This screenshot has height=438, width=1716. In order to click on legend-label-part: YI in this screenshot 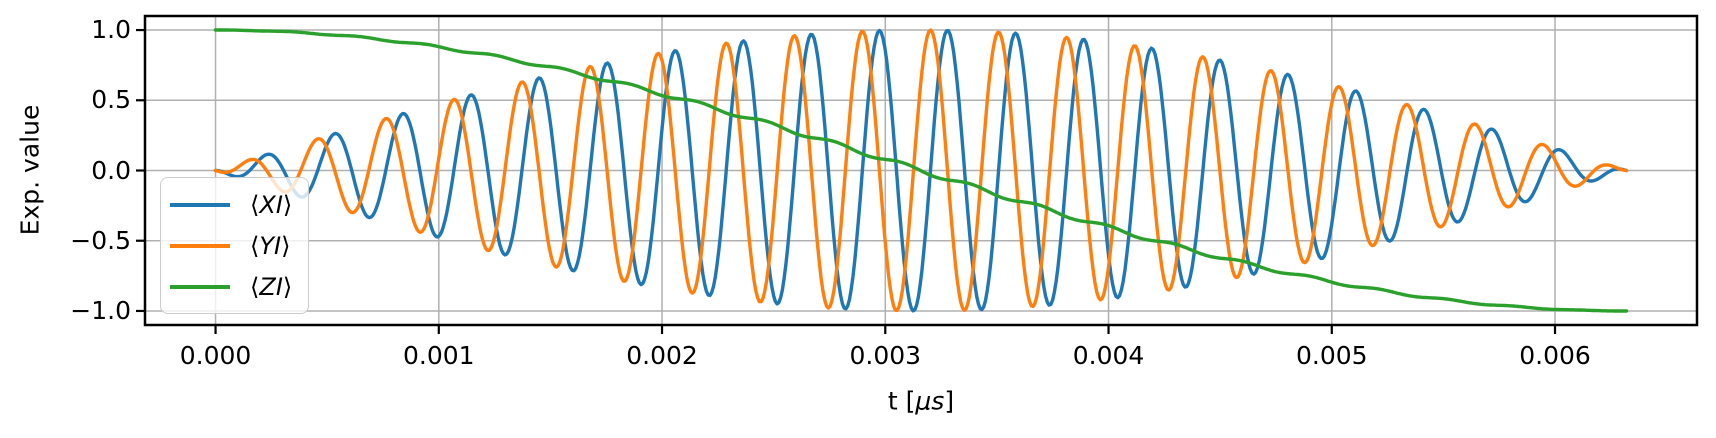, I will do `click(270, 245)`.